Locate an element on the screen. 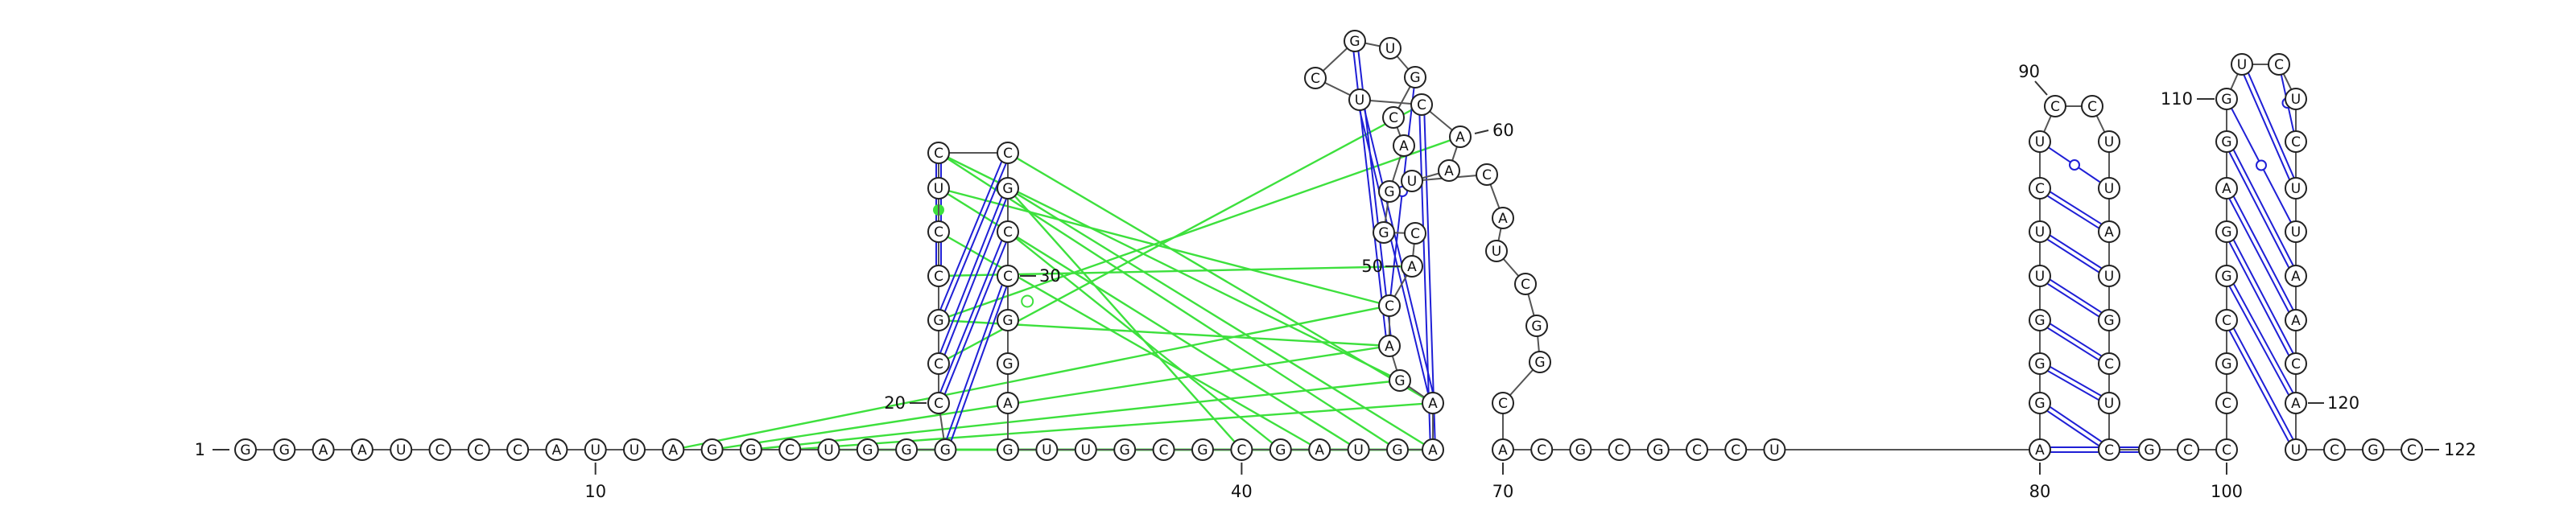 The height and width of the screenshot is (506, 2576). position-label: 10 is located at coordinates (595, 491).